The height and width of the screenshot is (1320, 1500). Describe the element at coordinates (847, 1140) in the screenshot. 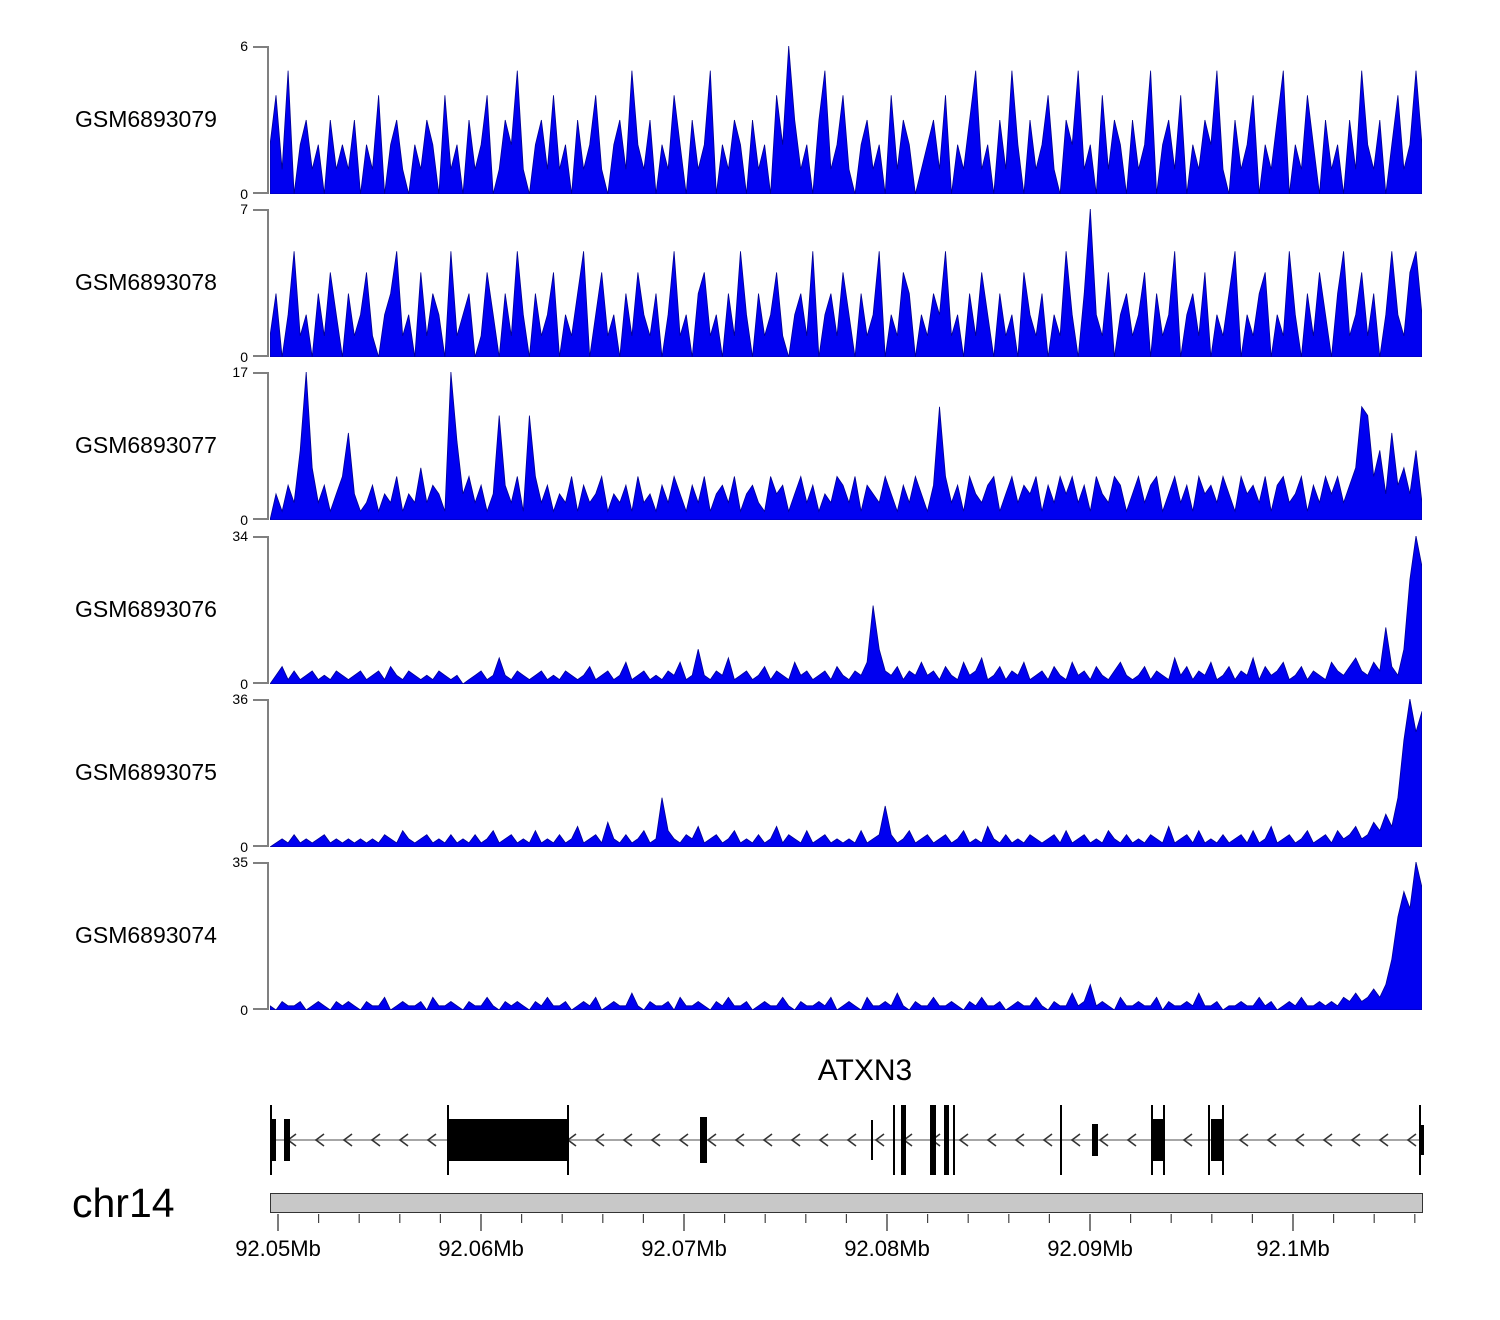

I see `gene-model-track` at that location.